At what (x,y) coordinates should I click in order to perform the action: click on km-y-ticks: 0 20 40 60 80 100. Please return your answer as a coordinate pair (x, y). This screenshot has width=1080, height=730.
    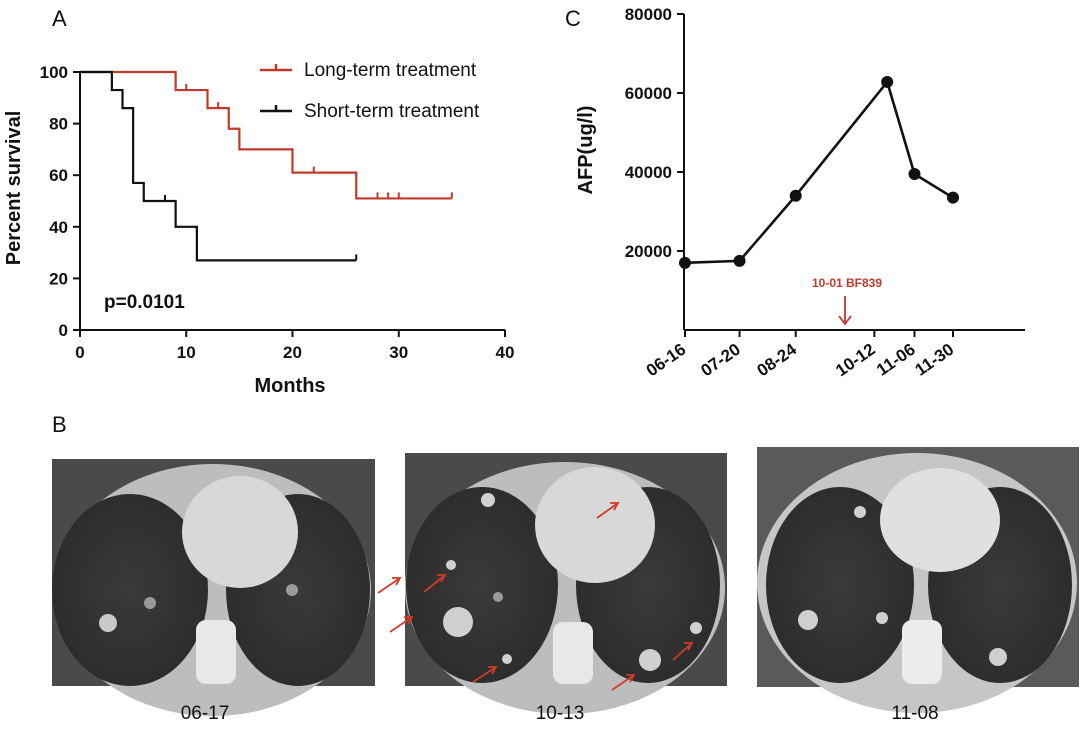
    Looking at the image, I should click on (60, 201).